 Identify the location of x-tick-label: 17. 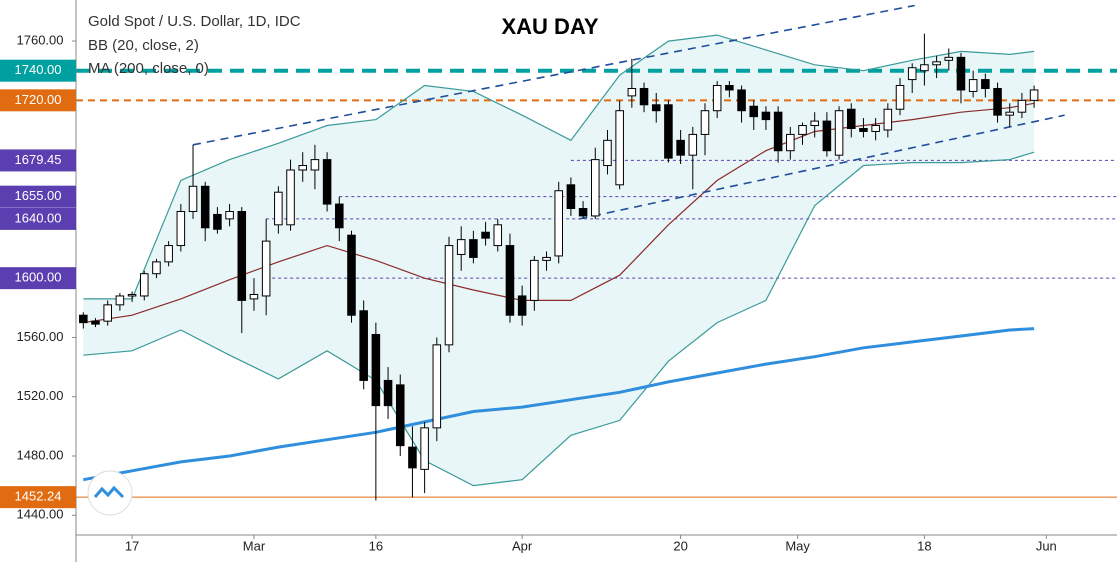
(132, 545).